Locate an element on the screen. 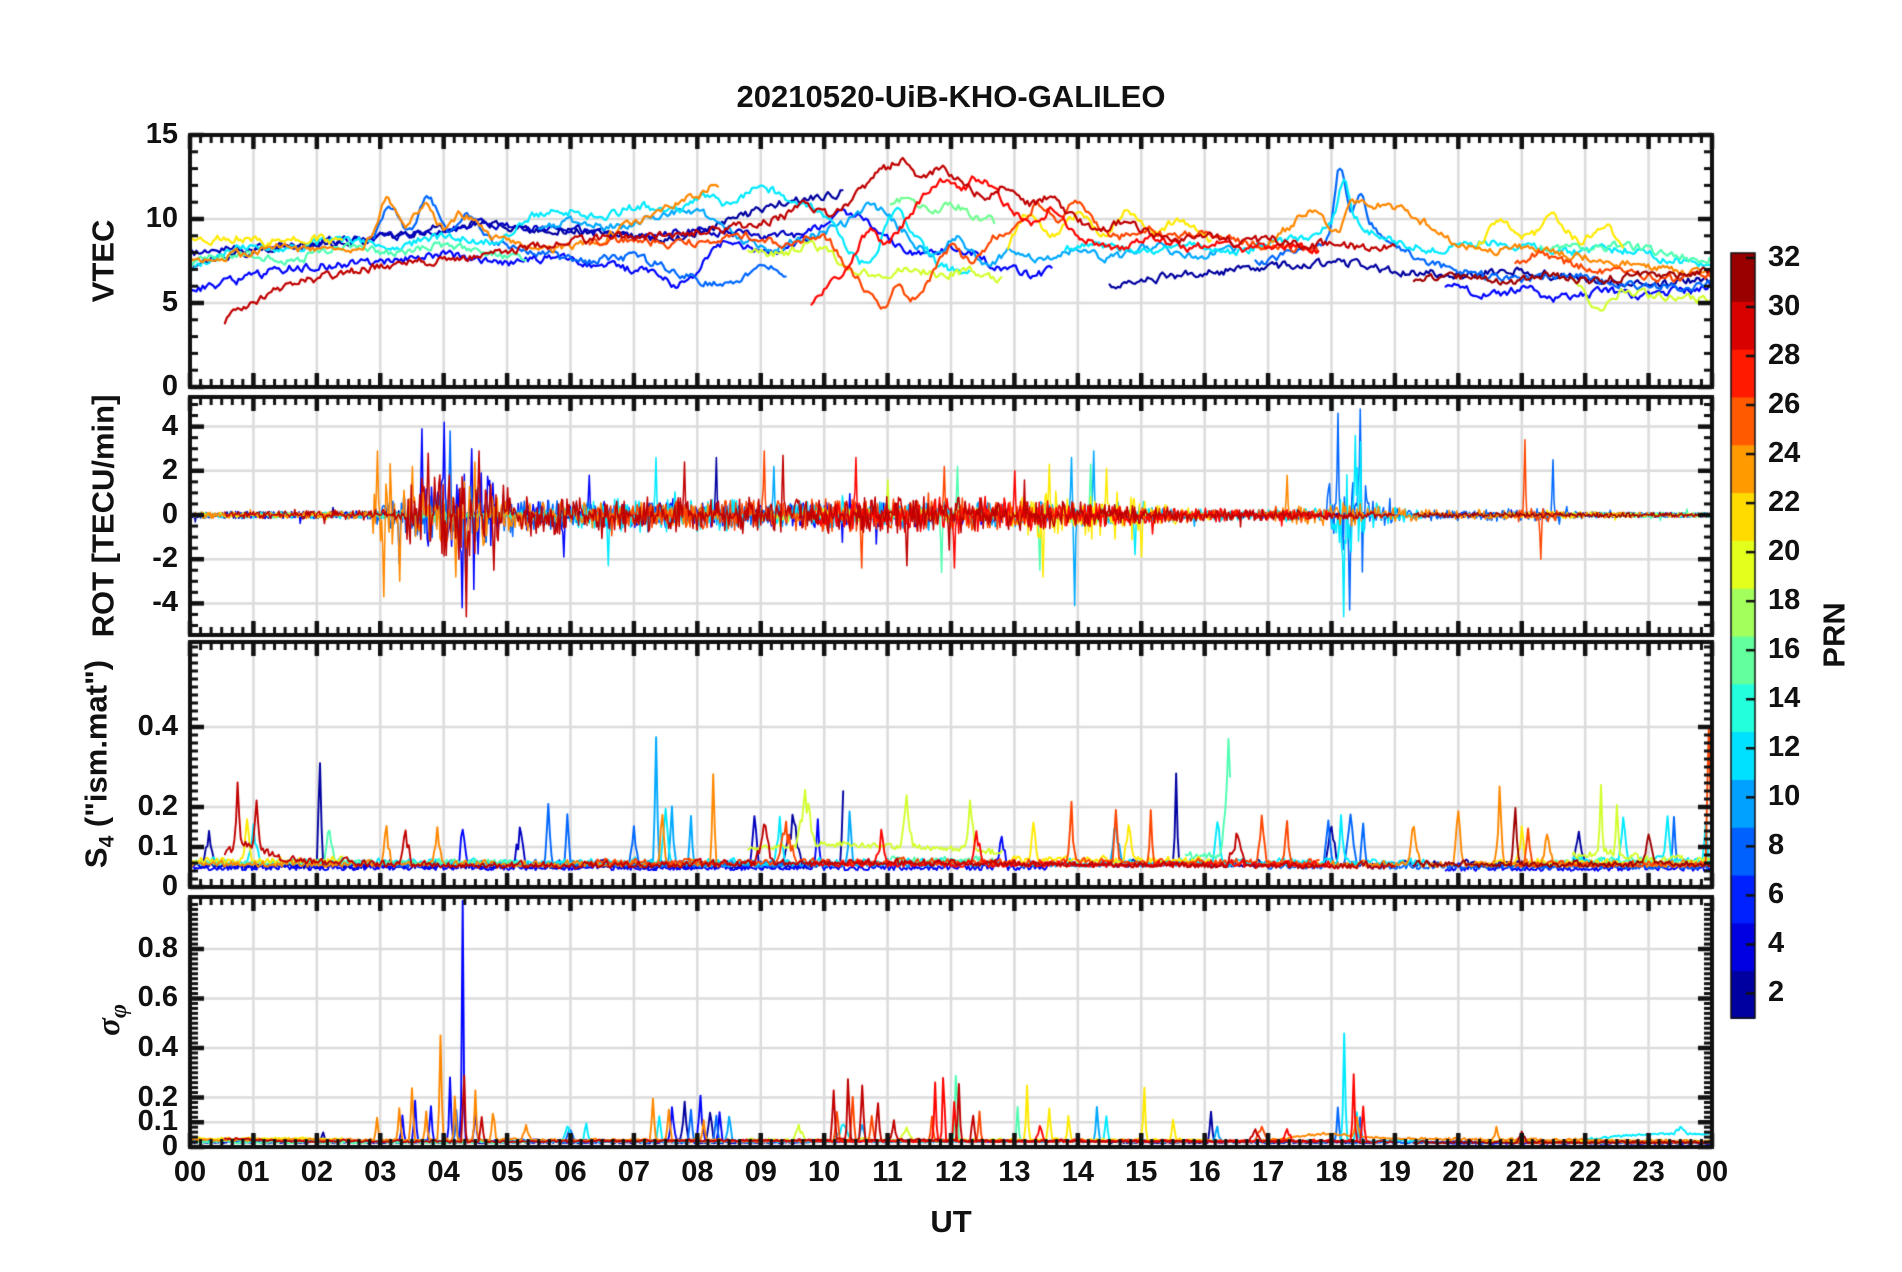 The height and width of the screenshot is (1272, 1902). y-tick-label-rot: 2 is located at coordinates (169, 469).